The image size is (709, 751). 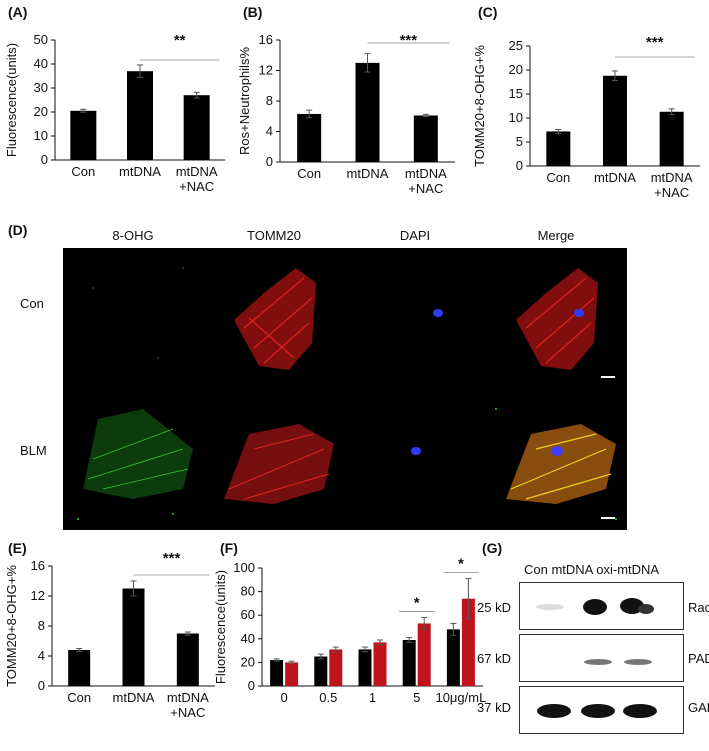 What do you see at coordinates (18, 230) in the screenshot?
I see `panel-label-d: (D)` at bounding box center [18, 230].